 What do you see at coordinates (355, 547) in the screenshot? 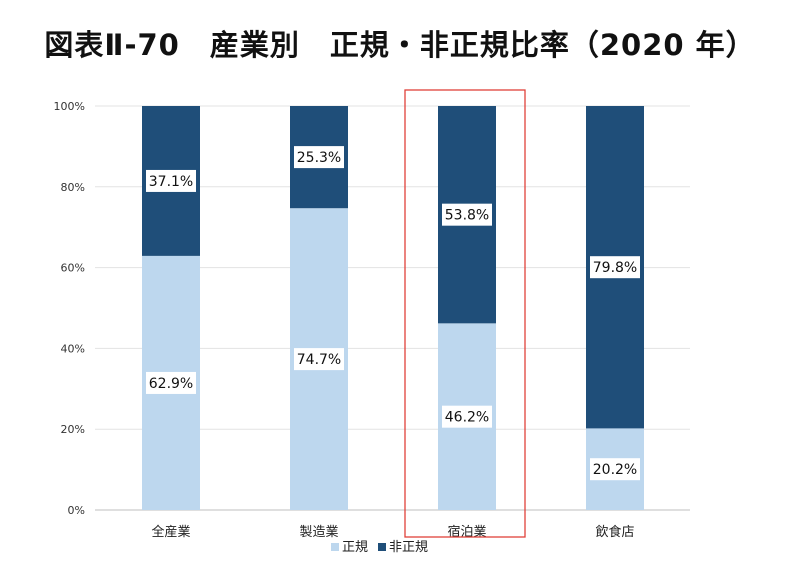
I see `legend-label: 正規` at bounding box center [355, 547].